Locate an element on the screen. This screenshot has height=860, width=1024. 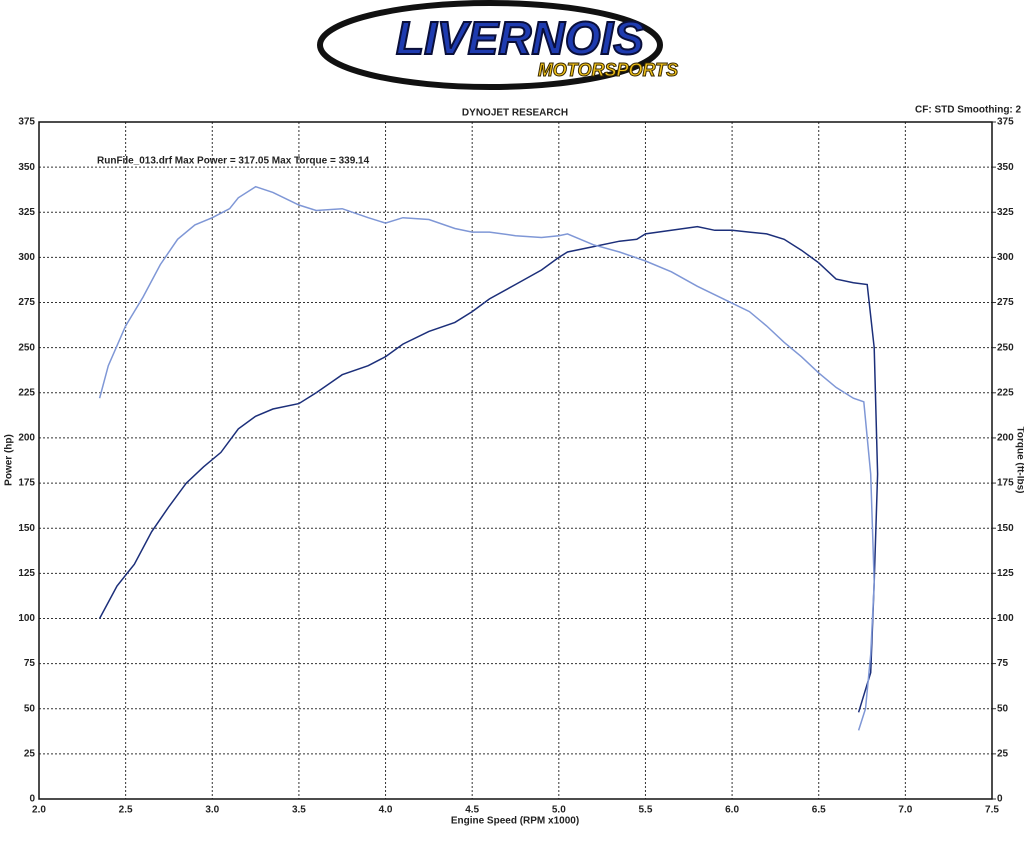
y-tick-label: 125 is located at coordinates (26, 573).